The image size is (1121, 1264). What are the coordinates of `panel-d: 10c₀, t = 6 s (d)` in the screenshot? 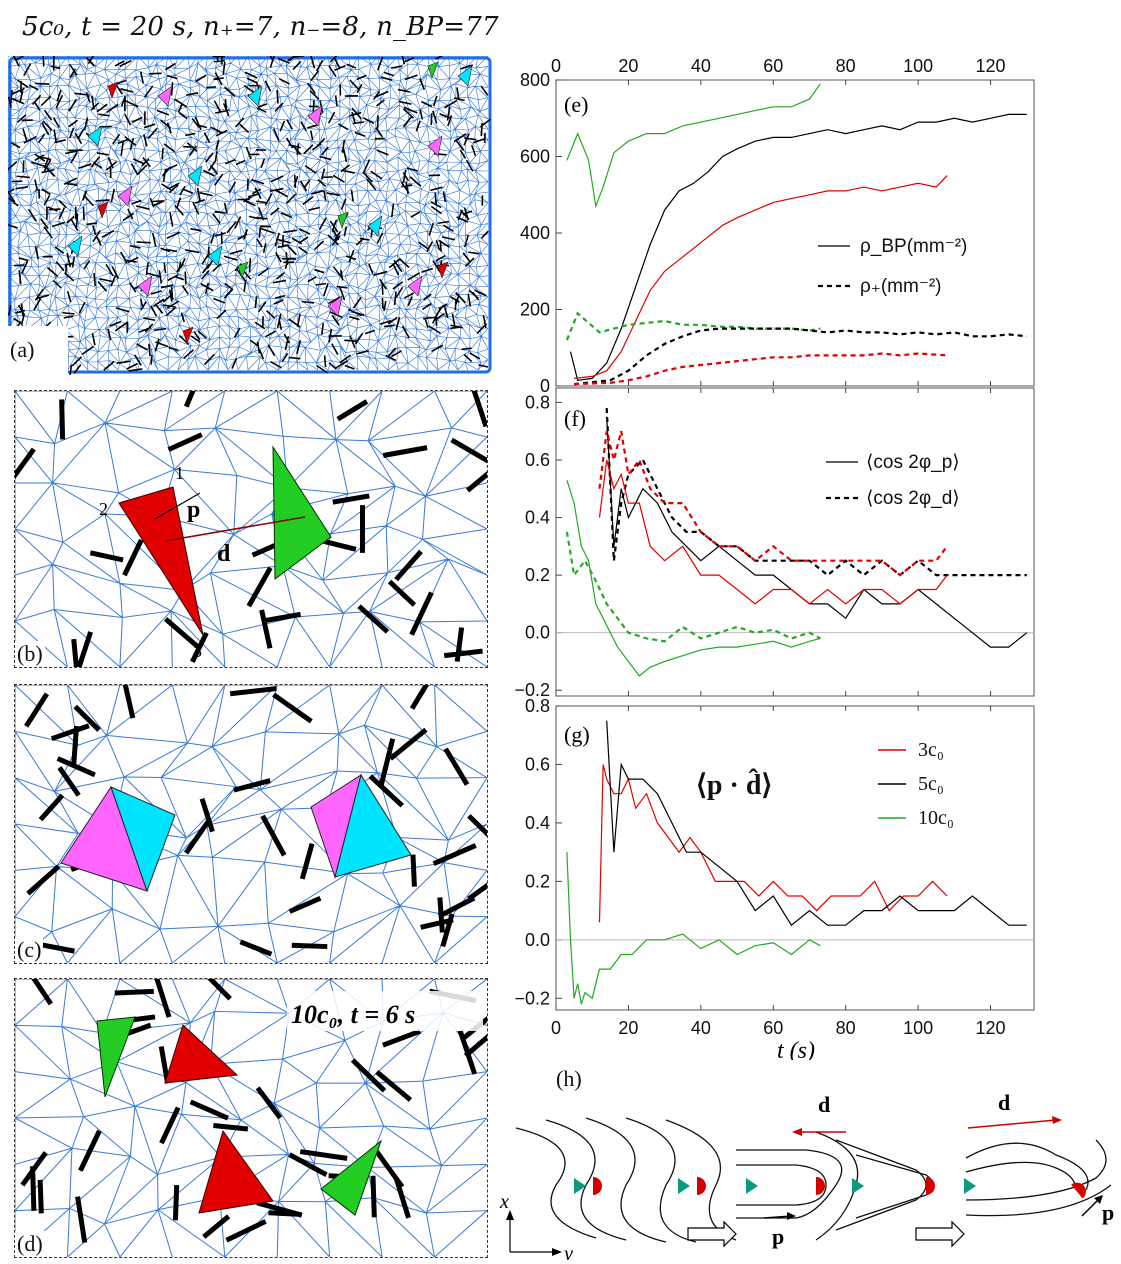 It's located at (251, 1118).